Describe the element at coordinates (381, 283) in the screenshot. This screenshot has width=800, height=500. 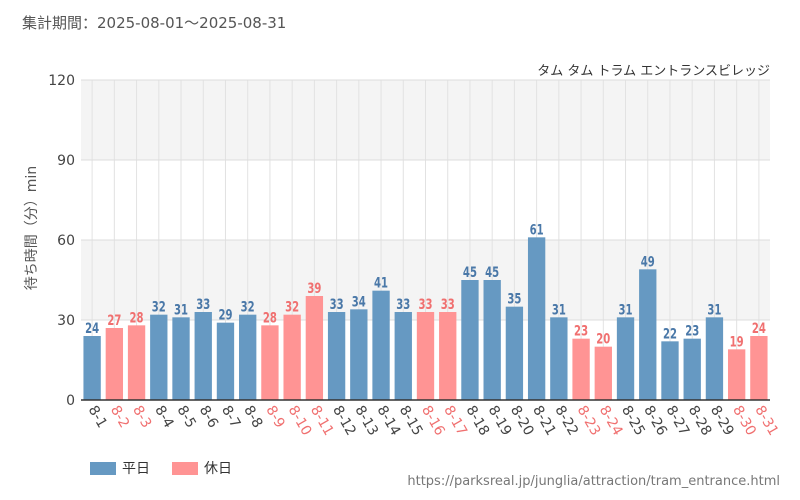
I see `value-label: 41` at that location.